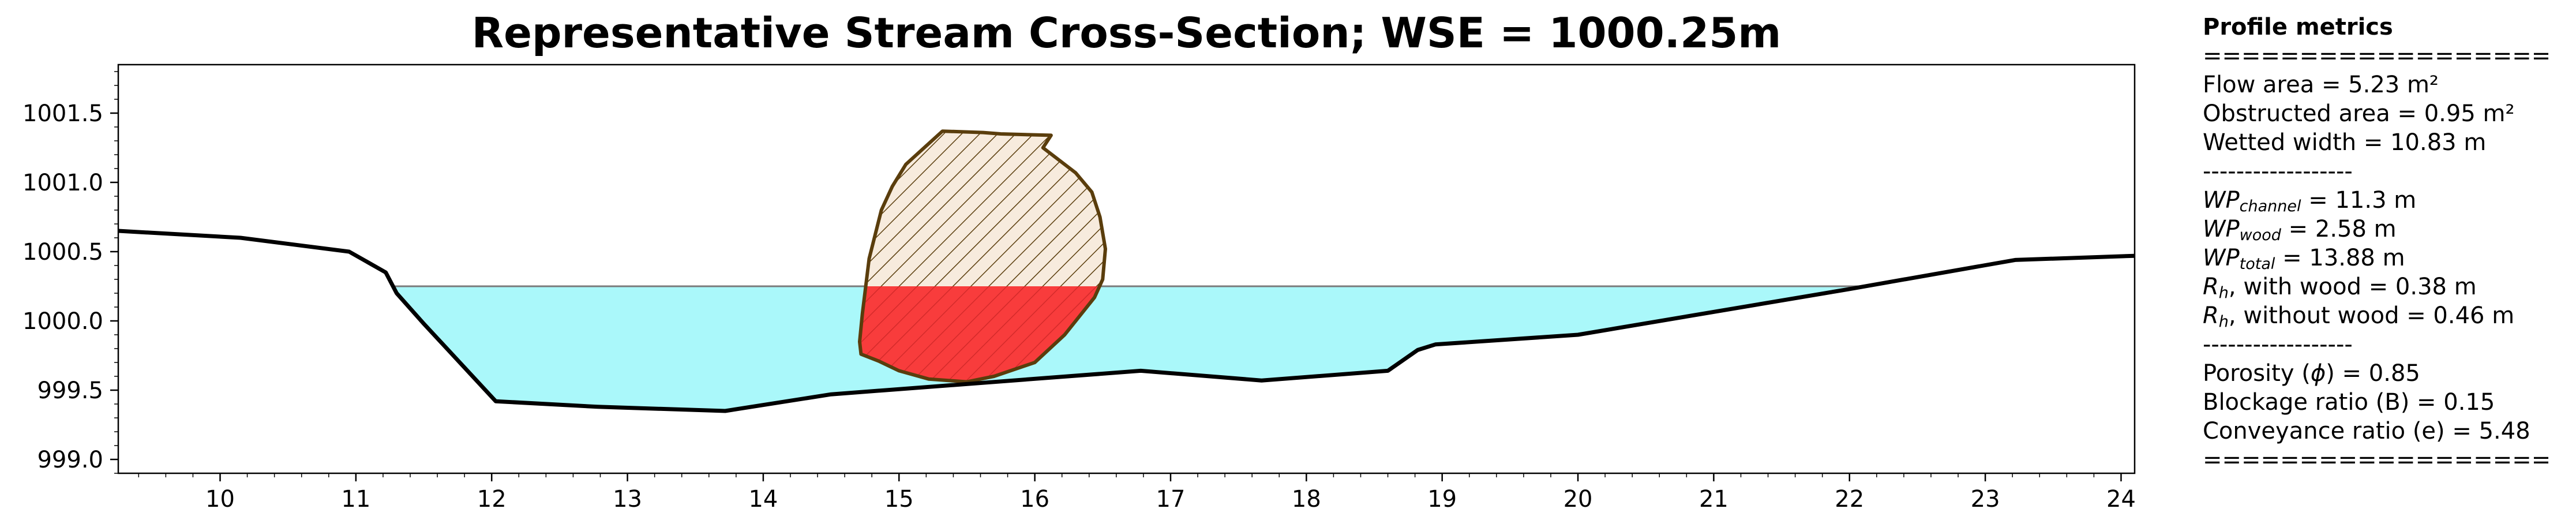 Image resolution: width=2576 pixels, height=531 pixels. Describe the element at coordinates (1171, 500) in the screenshot. I see `x-tick-label: 17` at that location.